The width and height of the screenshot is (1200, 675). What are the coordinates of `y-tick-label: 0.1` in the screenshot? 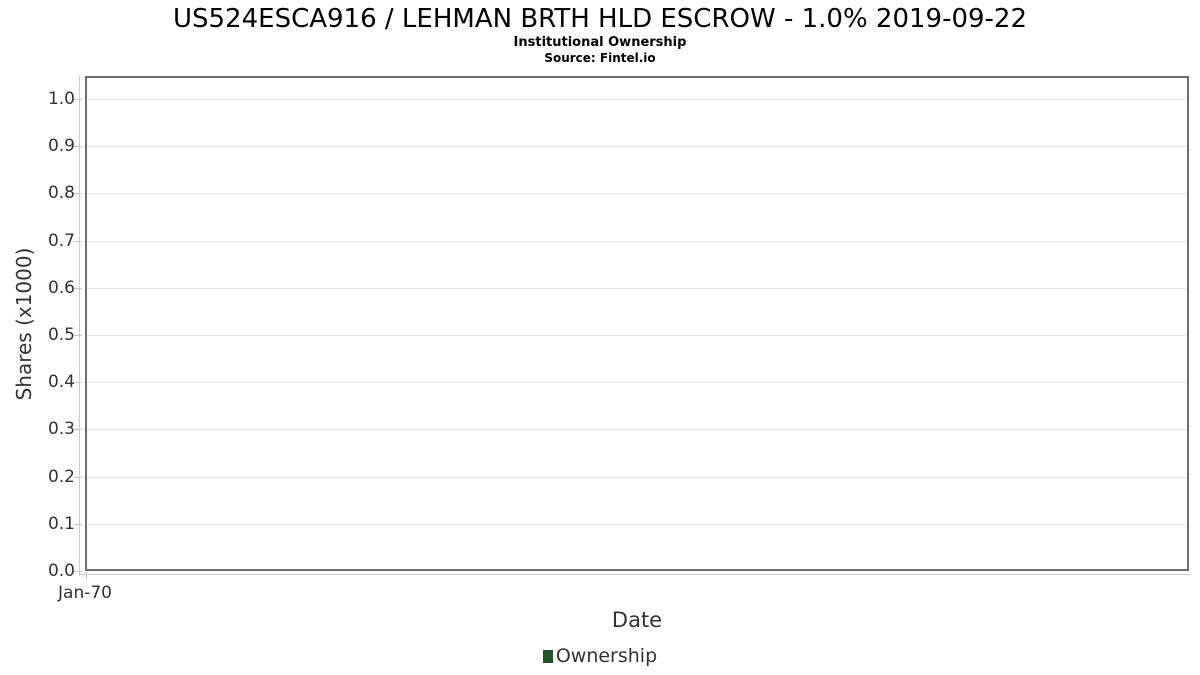 It's located at (61, 524).